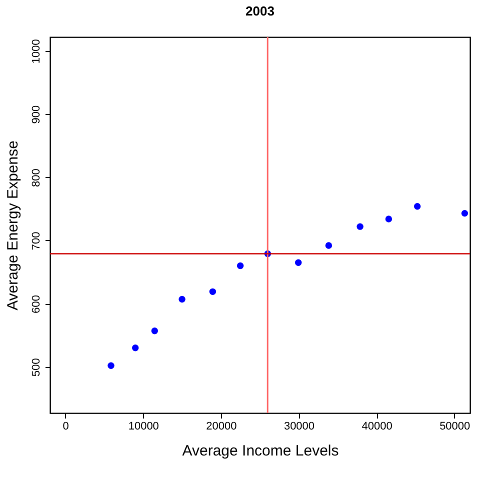 This screenshot has width=492, height=487. Describe the element at coordinates (143, 426) in the screenshot. I see `x-tick-label: 10000` at that location.